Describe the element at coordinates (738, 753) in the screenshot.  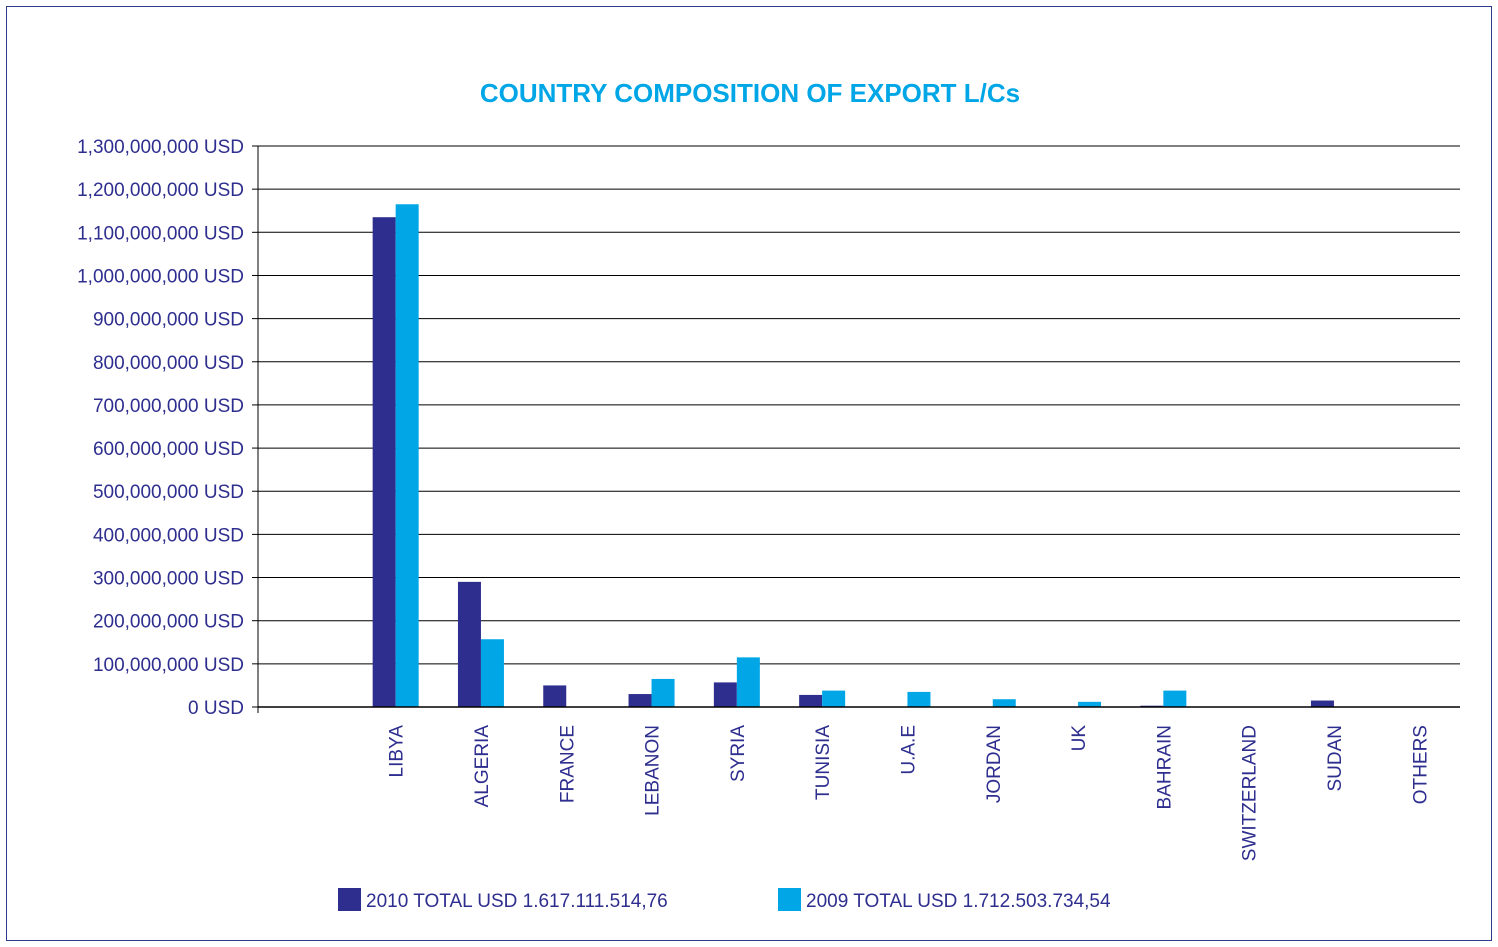
I see `x-tick-label: SYRIA` at that location.